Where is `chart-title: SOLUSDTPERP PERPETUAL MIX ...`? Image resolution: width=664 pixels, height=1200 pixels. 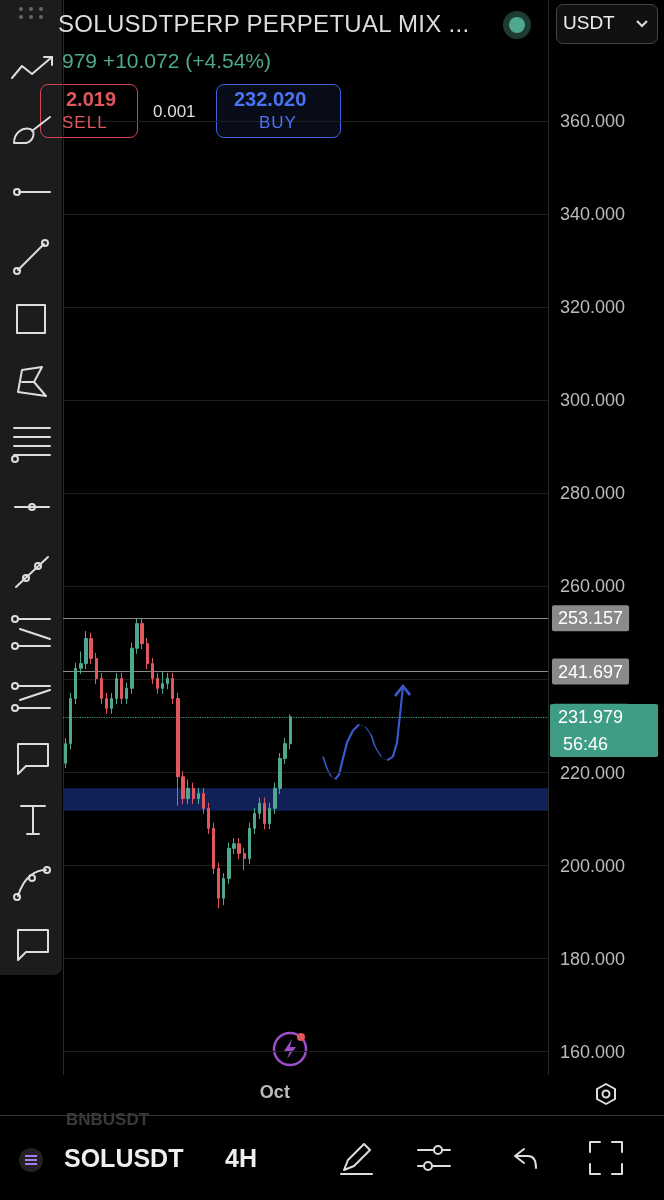
chart-title: SOLUSDTPERP PERPETUAL MIX ... is located at coordinates (264, 24).